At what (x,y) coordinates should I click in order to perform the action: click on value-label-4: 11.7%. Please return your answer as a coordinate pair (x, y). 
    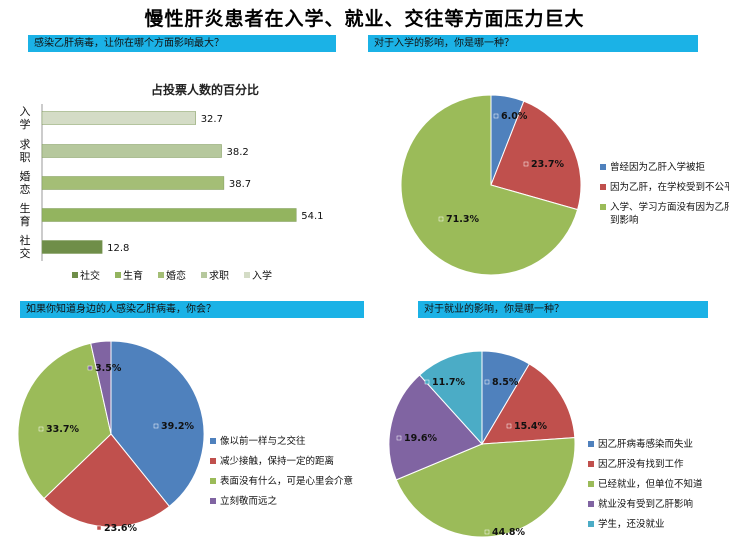
    Looking at the image, I should click on (448, 382).